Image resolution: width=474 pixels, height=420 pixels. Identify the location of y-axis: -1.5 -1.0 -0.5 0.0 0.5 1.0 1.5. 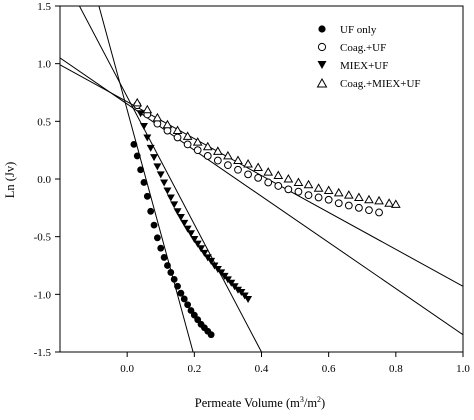
(47, 180).